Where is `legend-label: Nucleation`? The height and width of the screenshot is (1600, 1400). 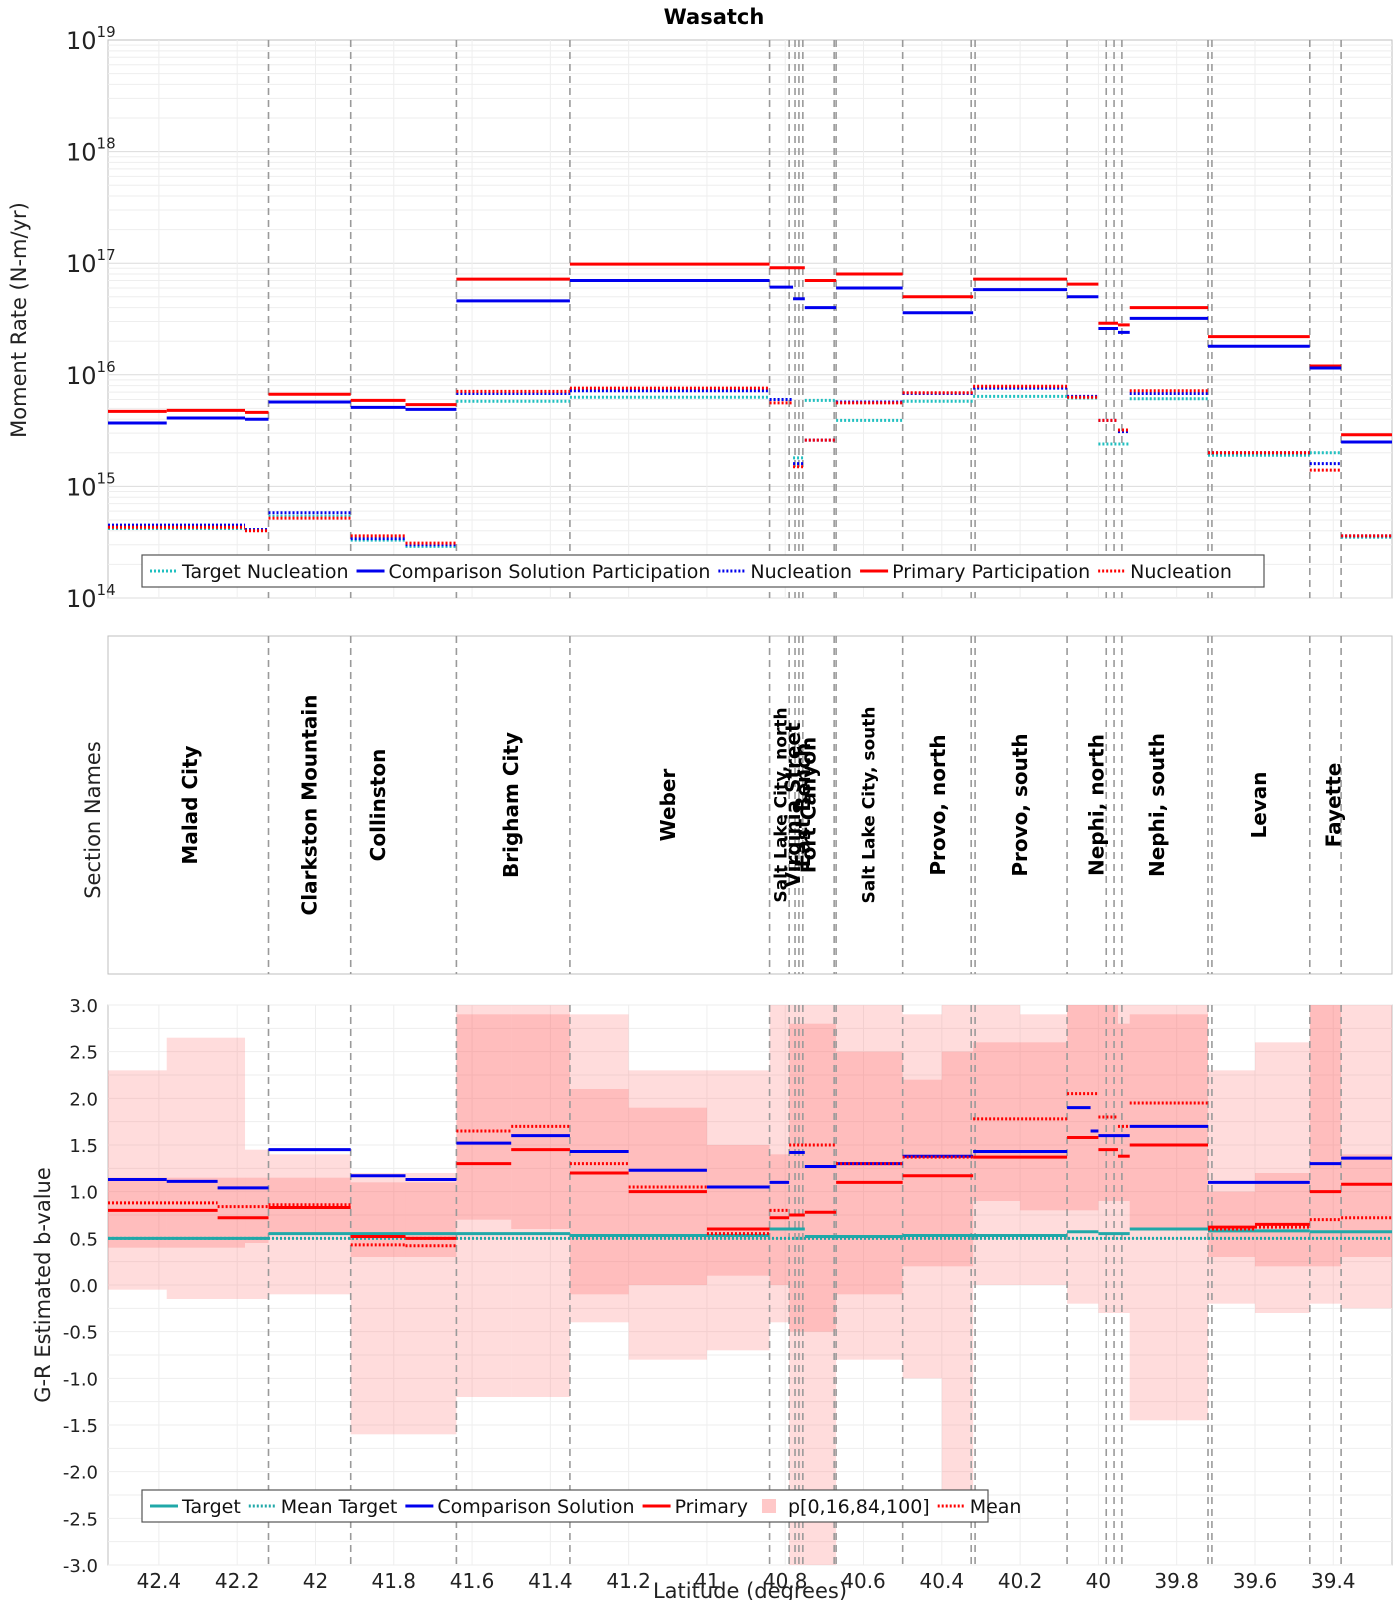 legend-label: Nucleation is located at coordinates (801, 572).